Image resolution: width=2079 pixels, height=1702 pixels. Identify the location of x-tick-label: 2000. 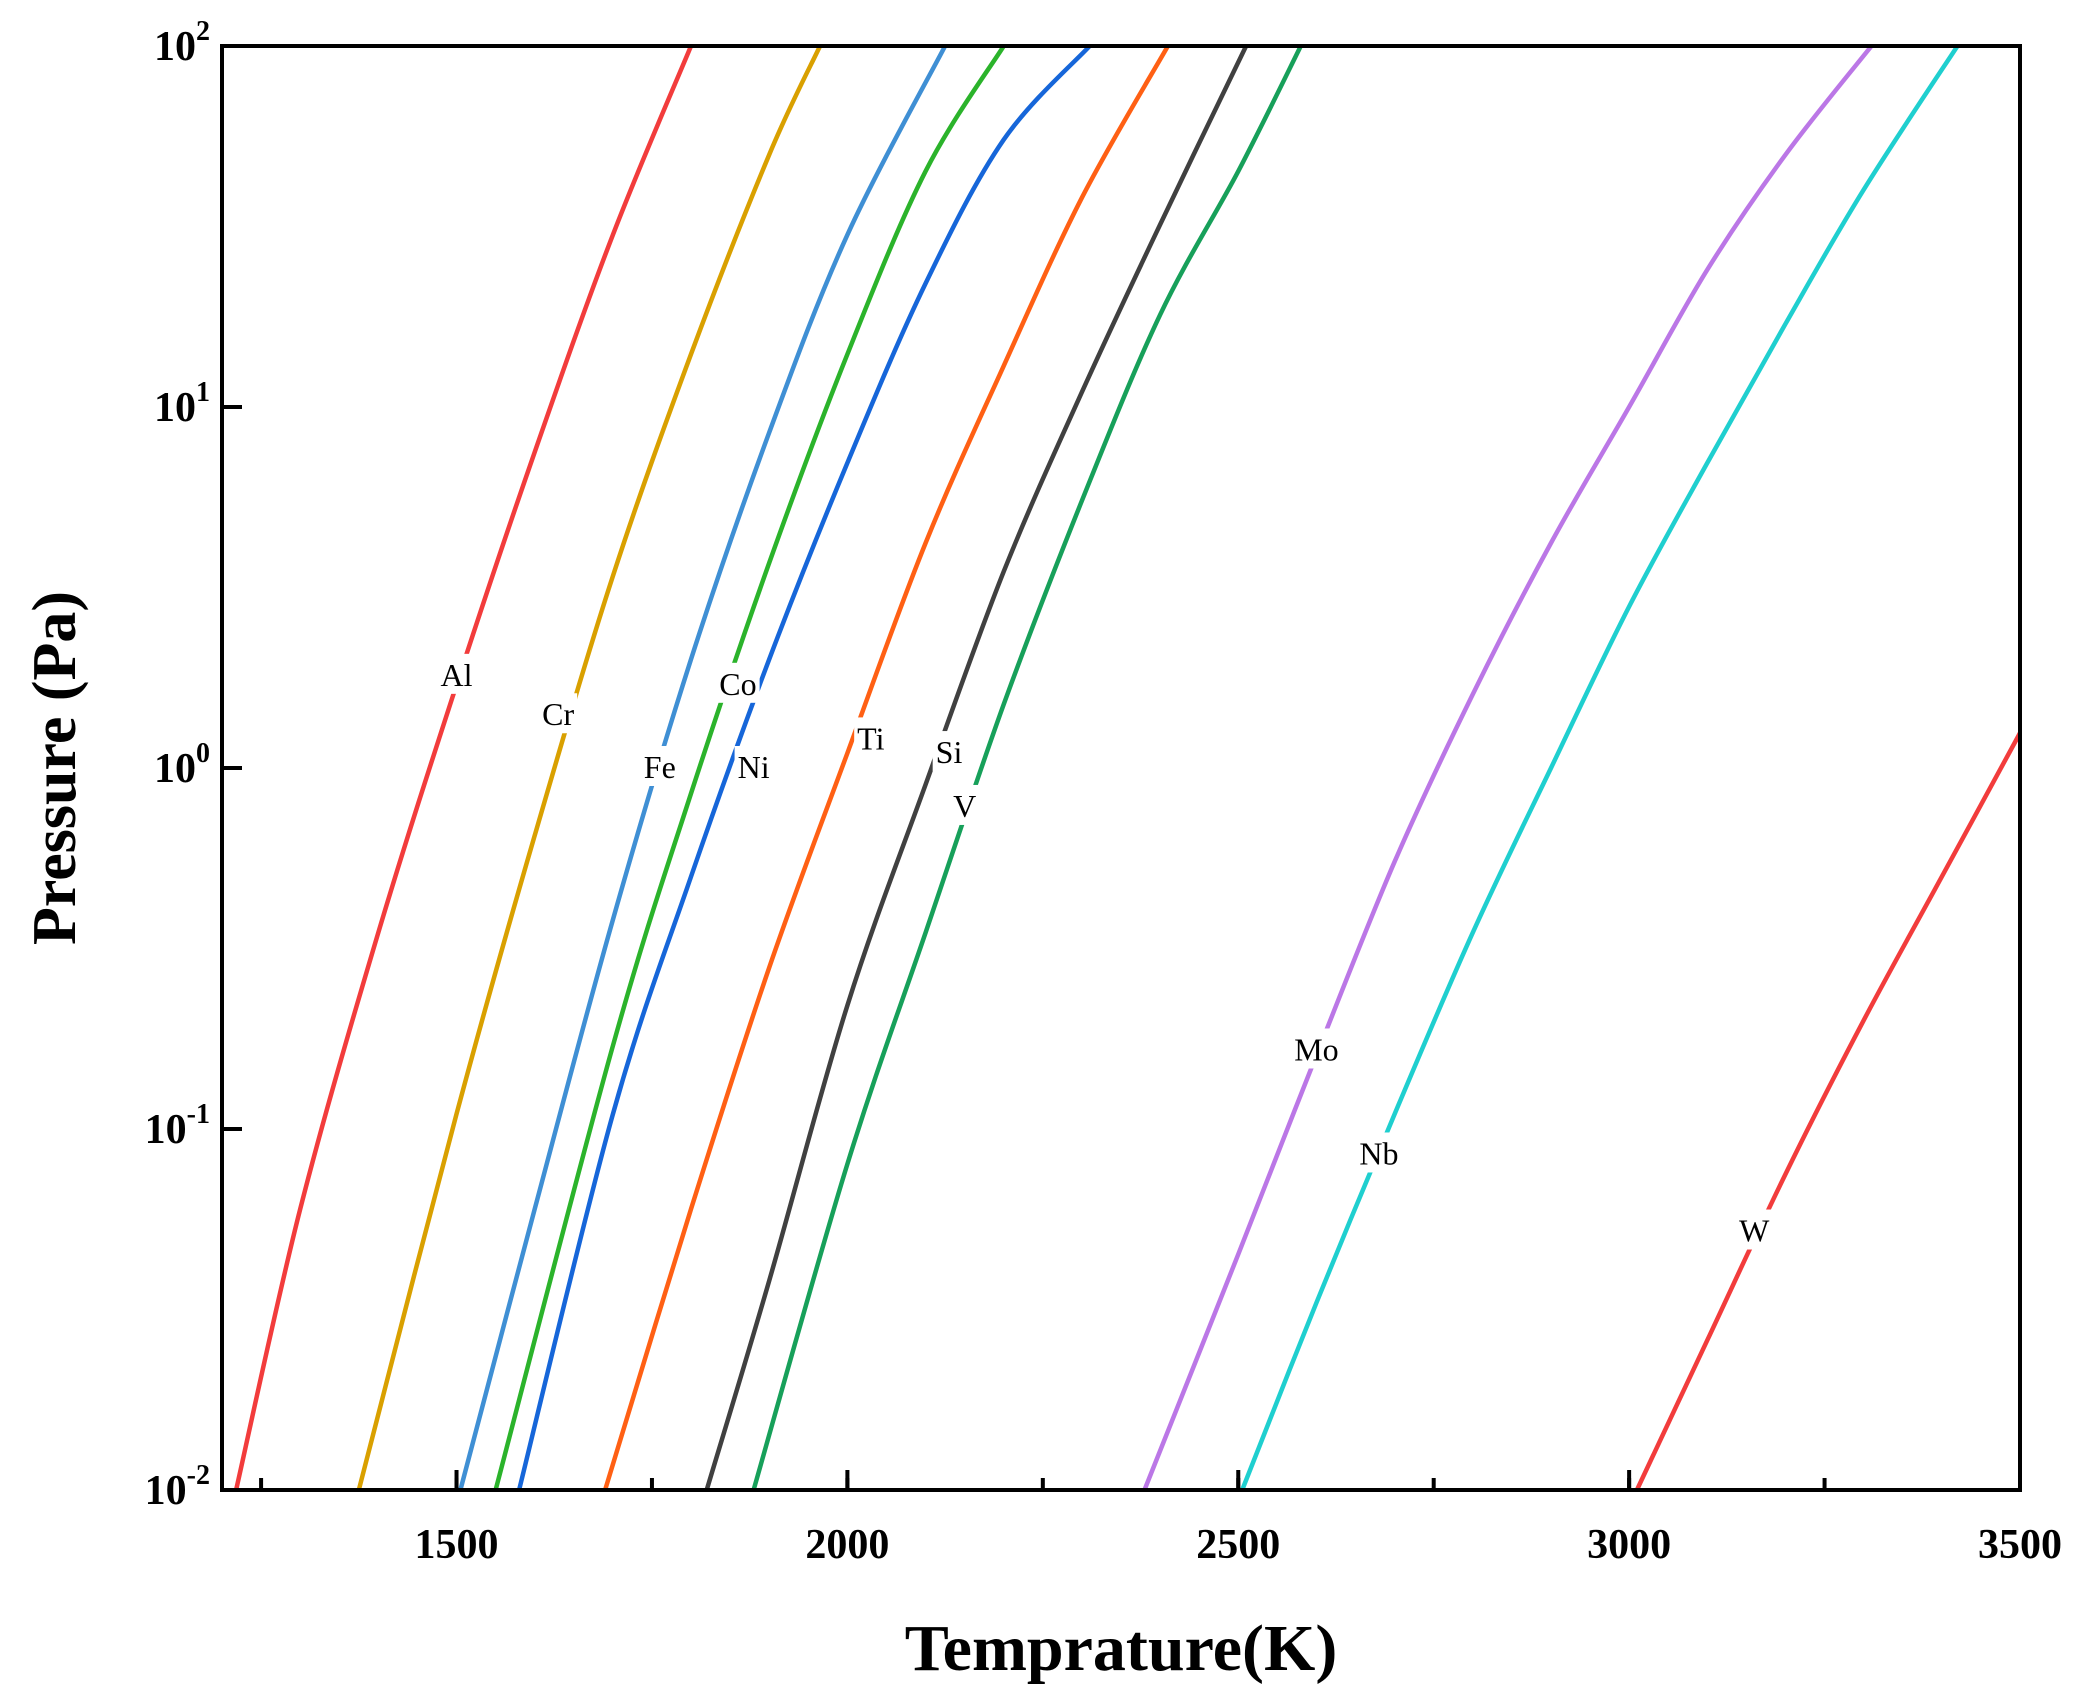
(847, 1545).